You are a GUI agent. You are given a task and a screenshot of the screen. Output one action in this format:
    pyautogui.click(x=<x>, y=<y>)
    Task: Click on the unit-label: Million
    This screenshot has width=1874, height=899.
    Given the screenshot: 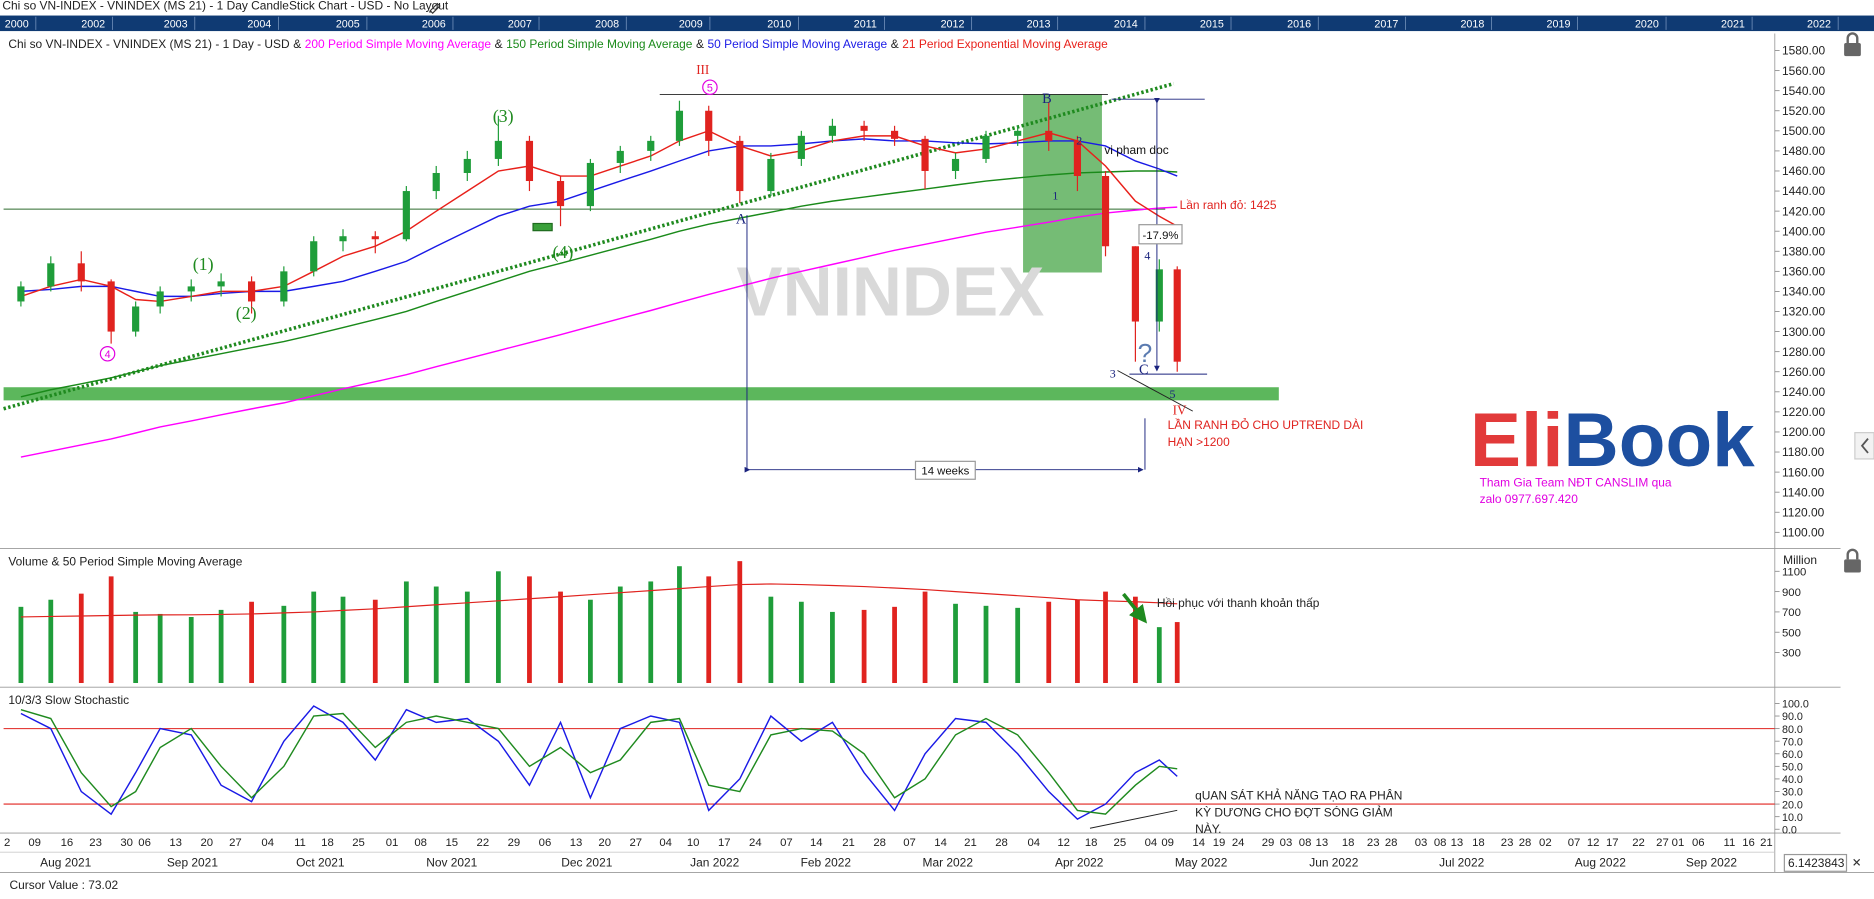 What is the action you would take?
    pyautogui.click(x=1800, y=560)
    